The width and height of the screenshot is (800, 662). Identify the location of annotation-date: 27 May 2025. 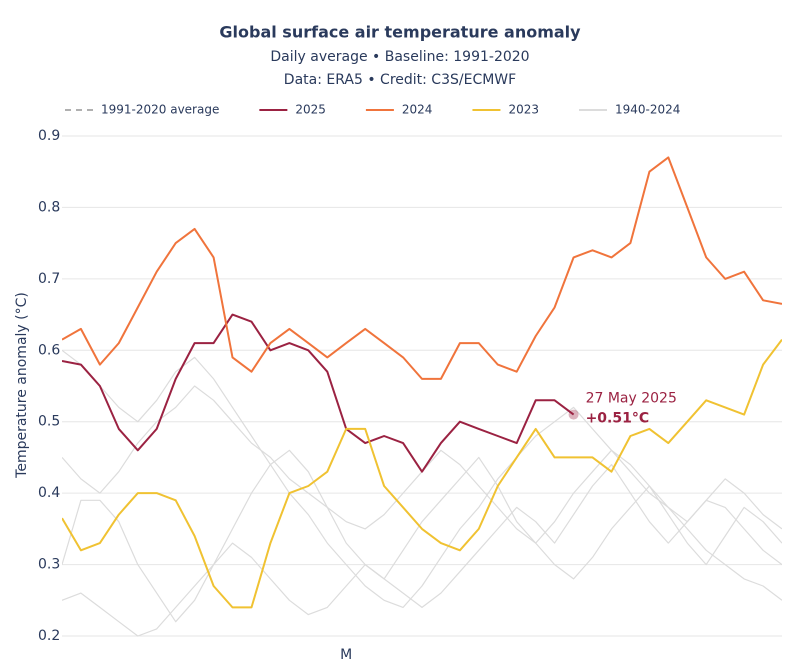
(631, 399).